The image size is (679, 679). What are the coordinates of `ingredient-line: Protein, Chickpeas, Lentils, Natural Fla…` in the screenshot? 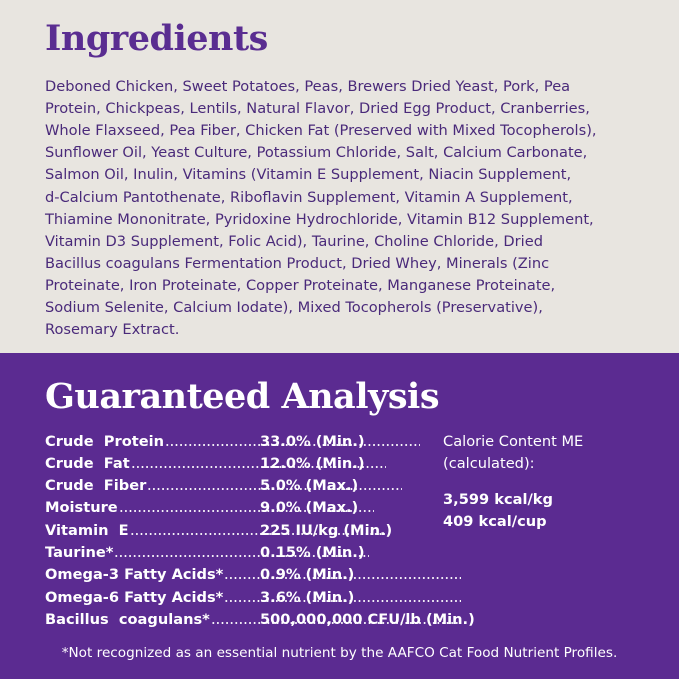 It's located at (317, 109).